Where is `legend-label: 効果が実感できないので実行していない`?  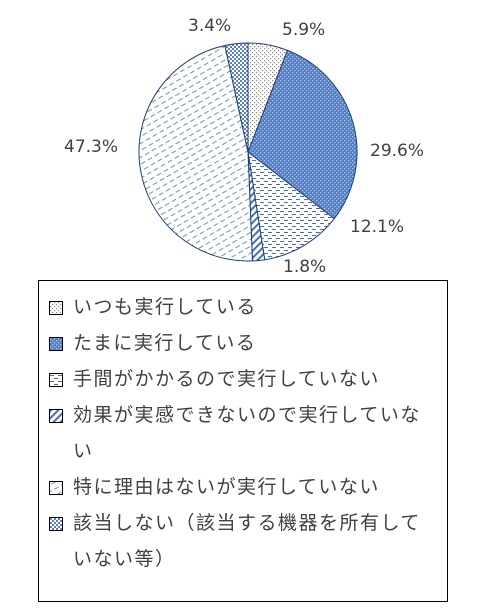 legend-label: 効果が実感できないので実行していない is located at coordinates (247, 433).